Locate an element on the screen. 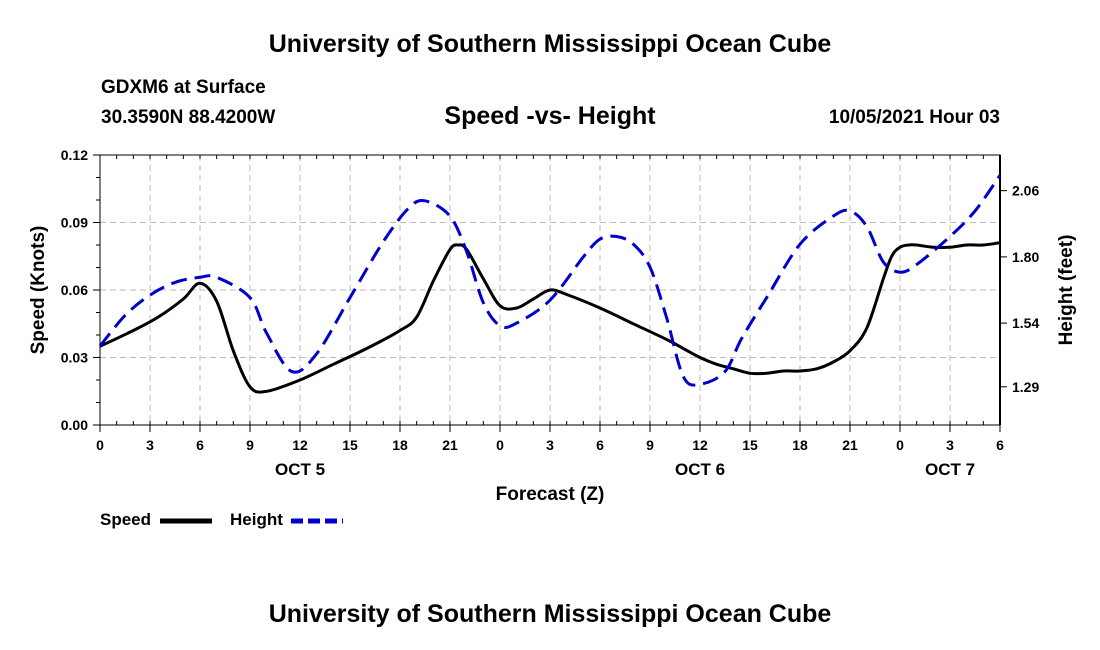 This screenshot has height=650, width=1100. y2-tick-label: 1.29 is located at coordinates (1025, 387).